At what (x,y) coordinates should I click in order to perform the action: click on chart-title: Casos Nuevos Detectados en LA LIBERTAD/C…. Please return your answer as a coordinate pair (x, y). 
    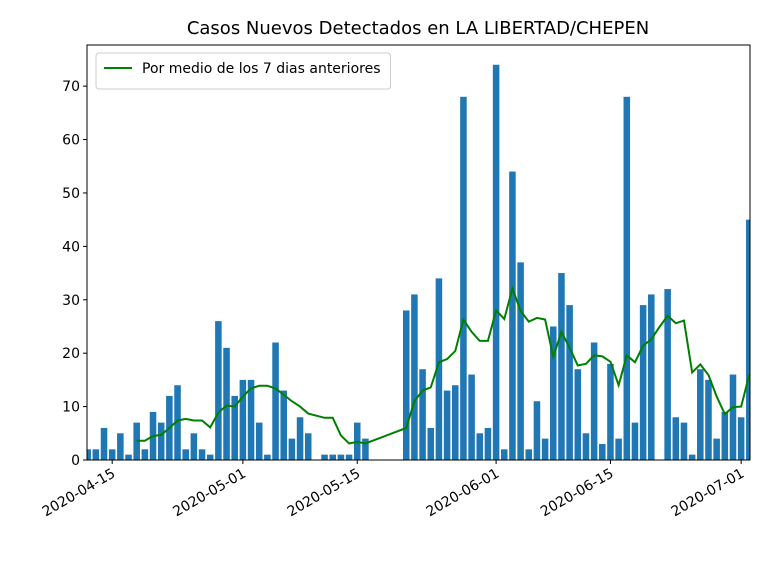
    Looking at the image, I should click on (418, 28).